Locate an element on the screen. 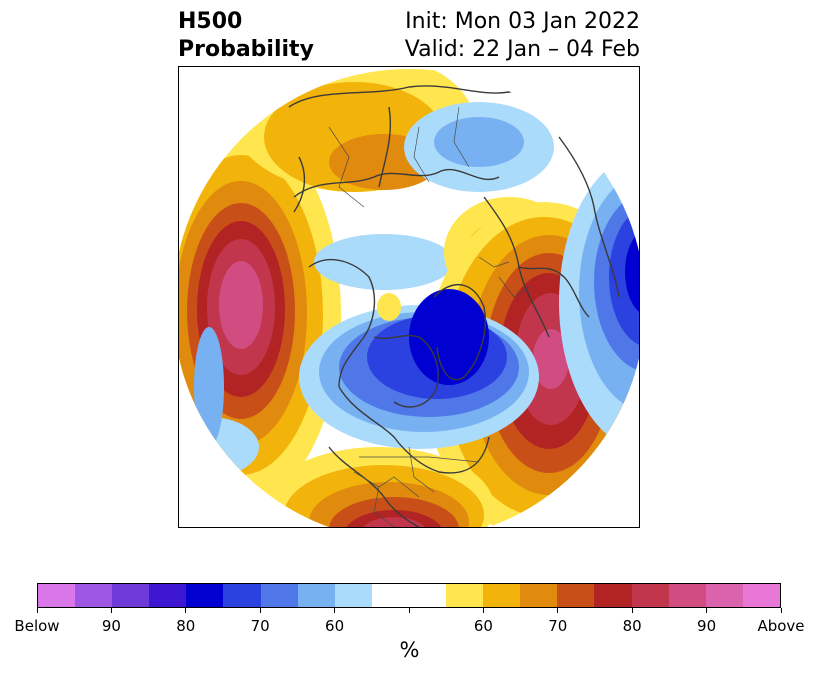  anomaly-asia-negative is located at coordinates (434, 196).